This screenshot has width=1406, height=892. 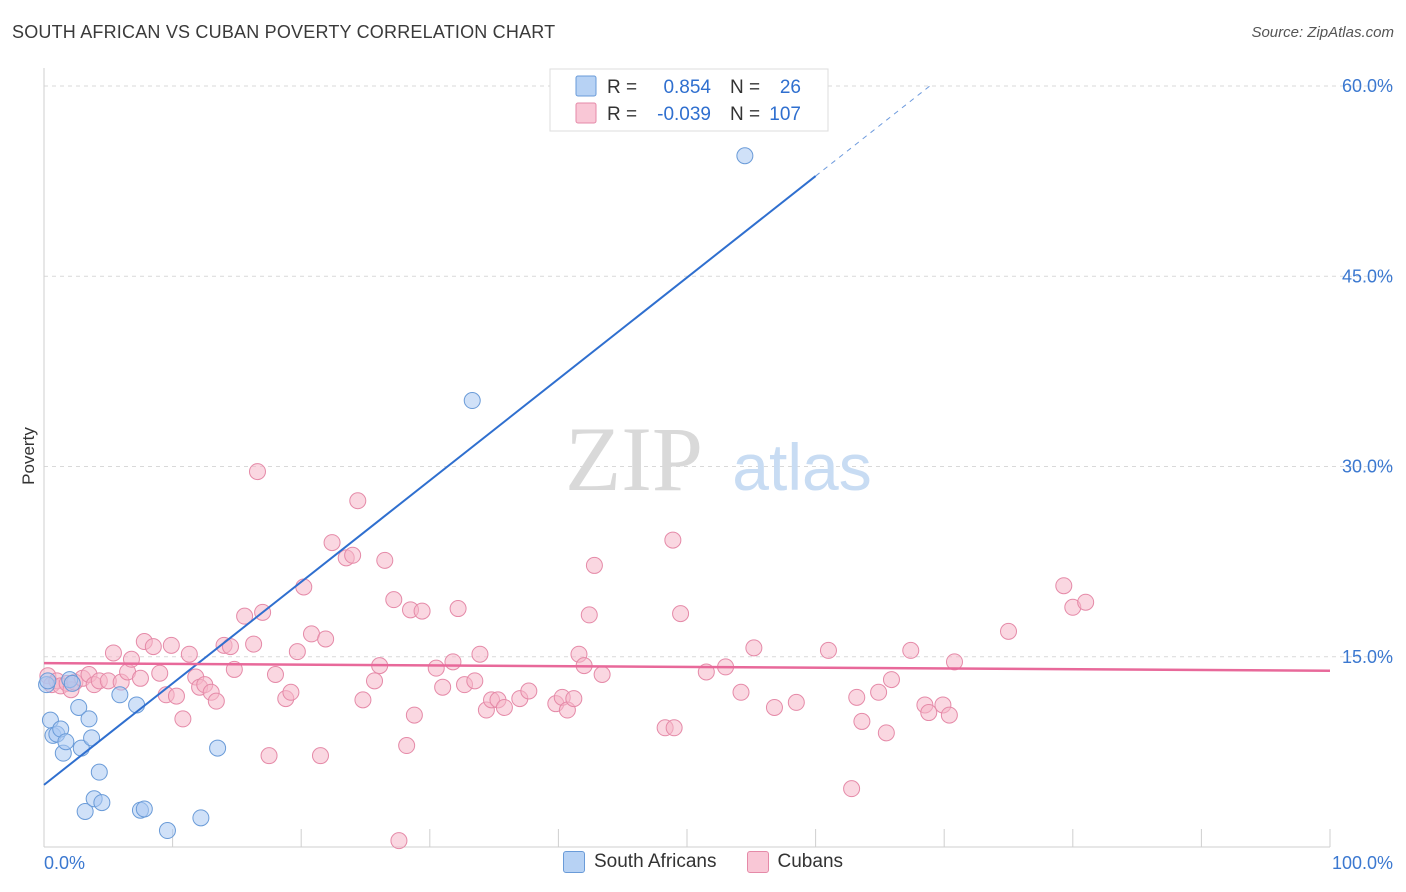 What do you see at coordinates (684, 114) in the screenshot?
I see `stats-r-value: -0.039` at bounding box center [684, 114].